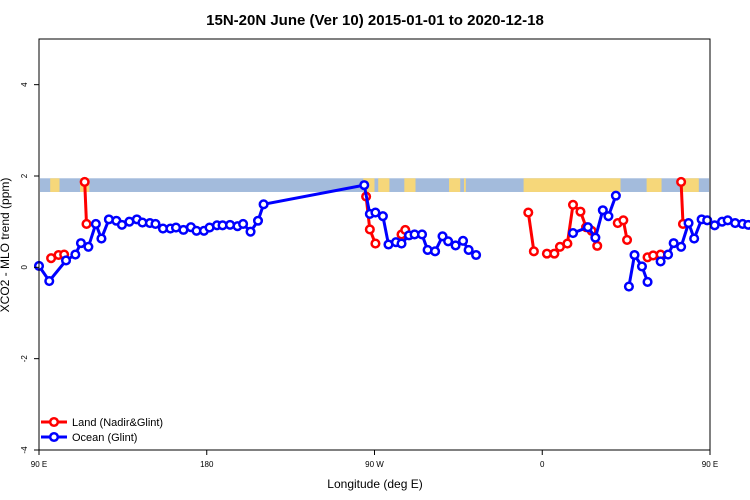 Image resolution: width=750 pixels, height=500 pixels. I want to click on y-tick-label: -4, so click(24, 450).